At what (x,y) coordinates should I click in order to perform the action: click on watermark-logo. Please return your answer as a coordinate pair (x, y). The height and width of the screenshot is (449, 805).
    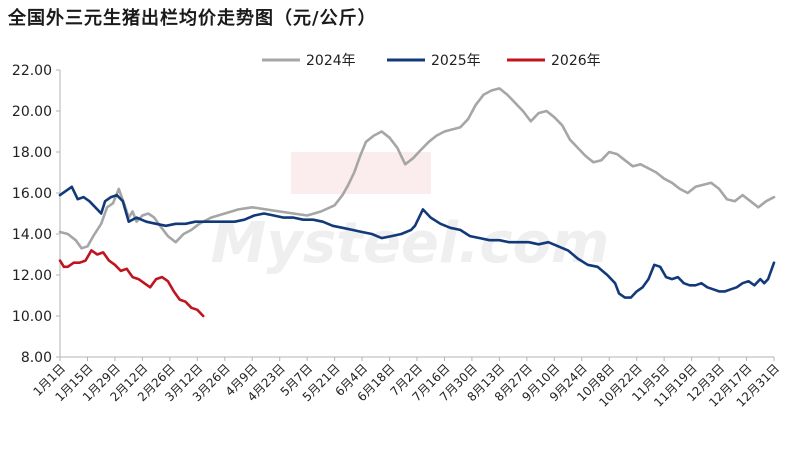
    Looking at the image, I should click on (361, 173).